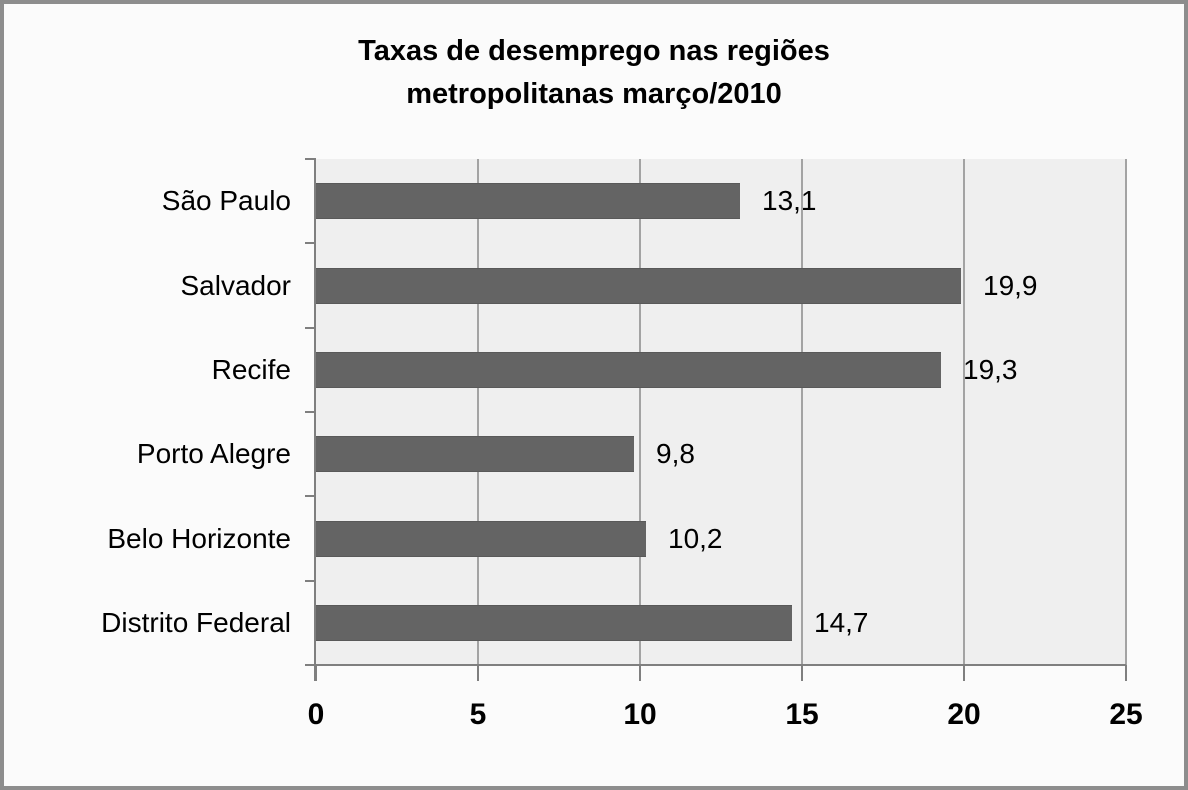 Image resolution: width=1188 pixels, height=790 pixels. What do you see at coordinates (213, 453) in the screenshot?
I see `category-label: Porto Alegre` at bounding box center [213, 453].